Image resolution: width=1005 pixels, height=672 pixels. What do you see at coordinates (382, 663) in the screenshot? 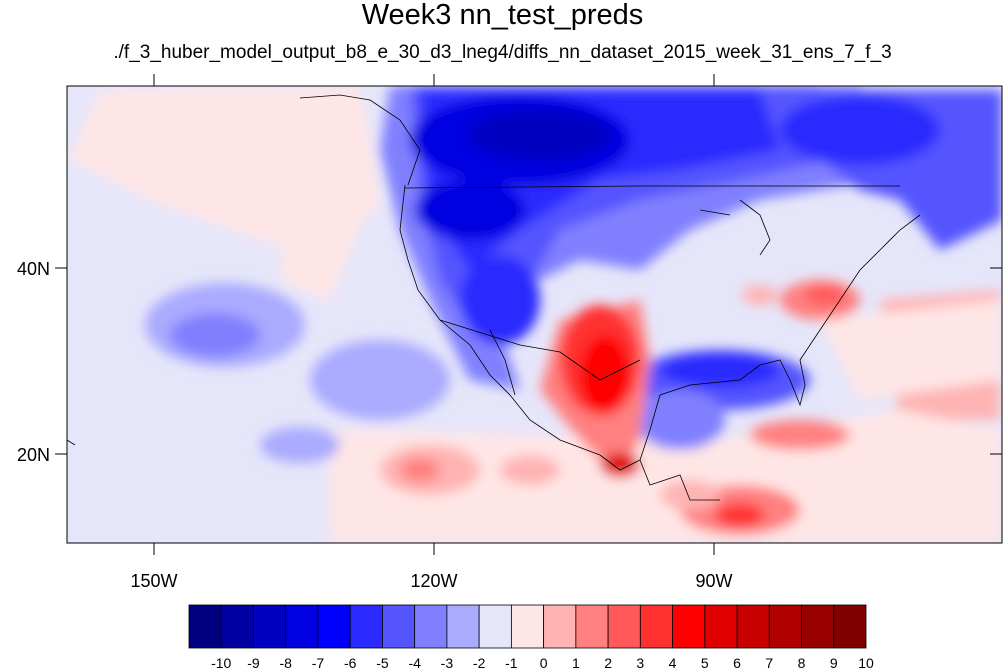
I see `colorbar-label: -5` at bounding box center [382, 663].